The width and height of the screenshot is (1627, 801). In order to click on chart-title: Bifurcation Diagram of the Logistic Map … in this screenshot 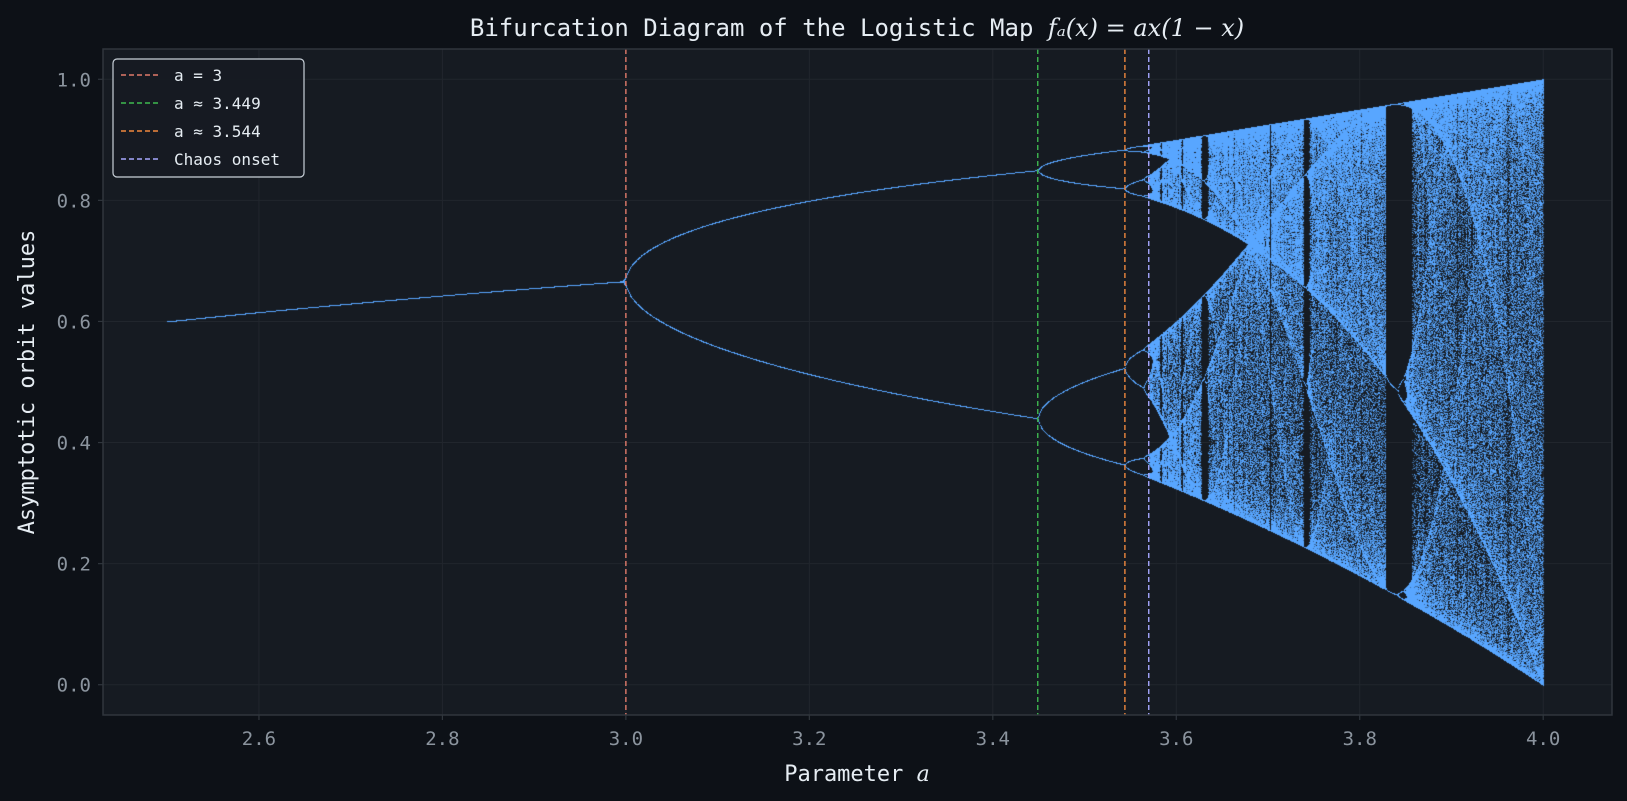, I will do `click(857, 28)`.